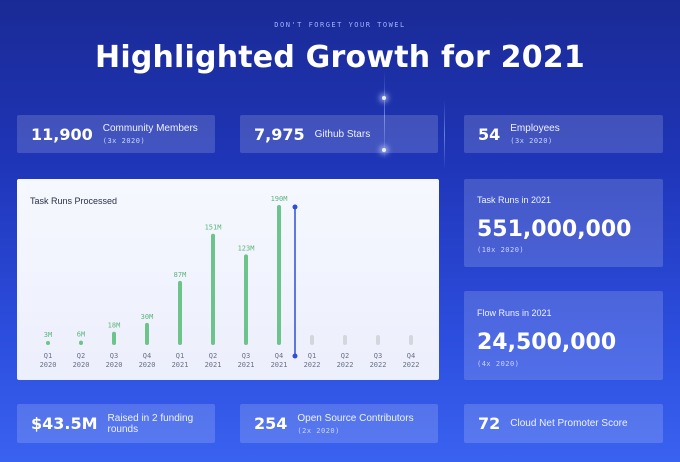  What do you see at coordinates (318, 430) in the screenshot?
I see `stat-sub: (2x 2020)` at bounding box center [318, 430].